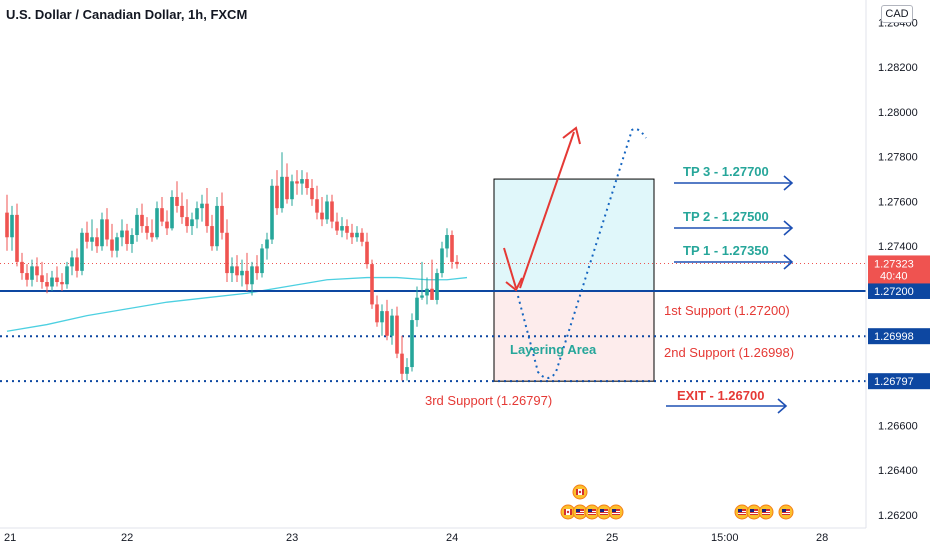  What do you see at coordinates (720, 395) in the screenshot?
I see `exit-label: EXIT - 1.26700` at bounding box center [720, 395].